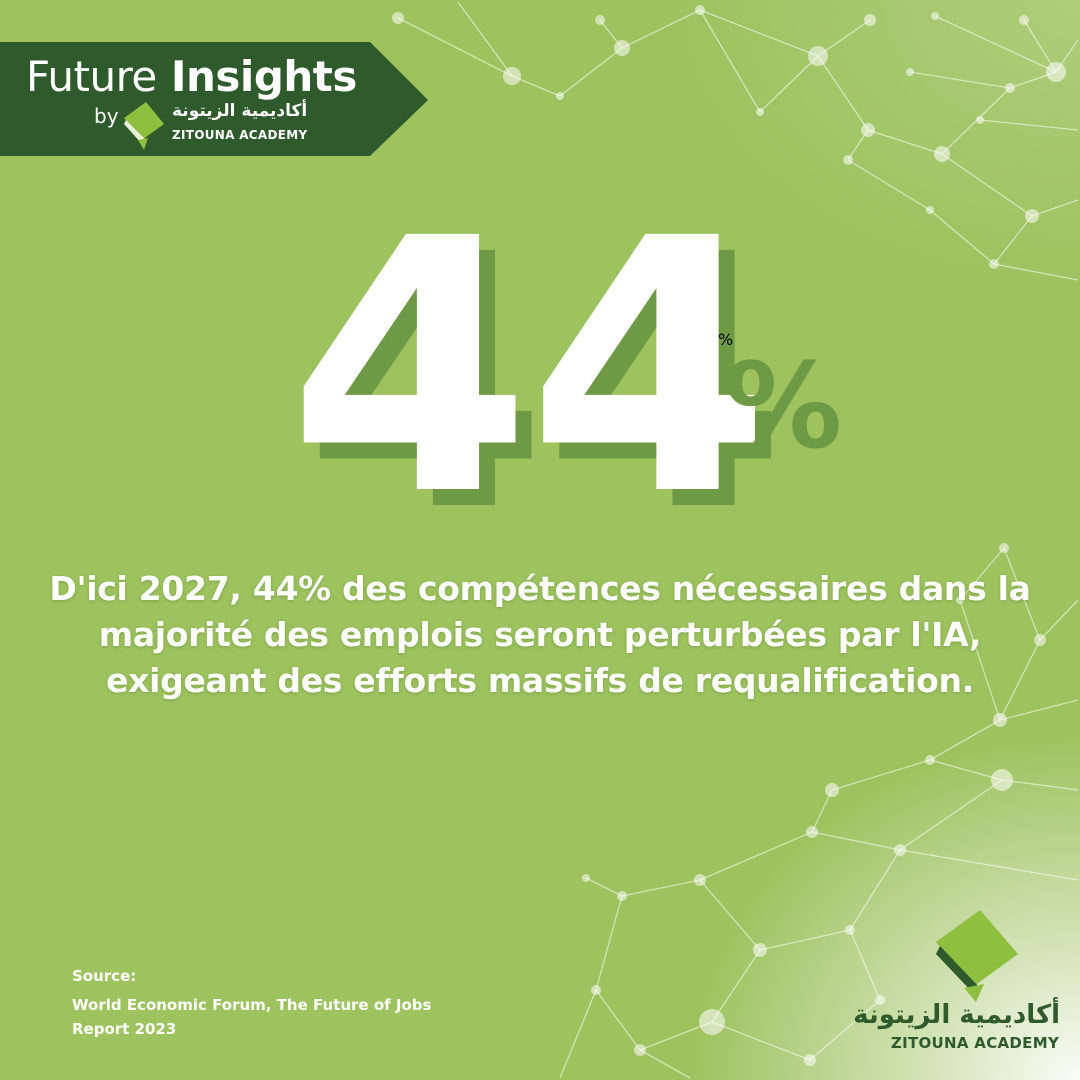  I want to click on series-title: Future Insights, so click(191, 76).